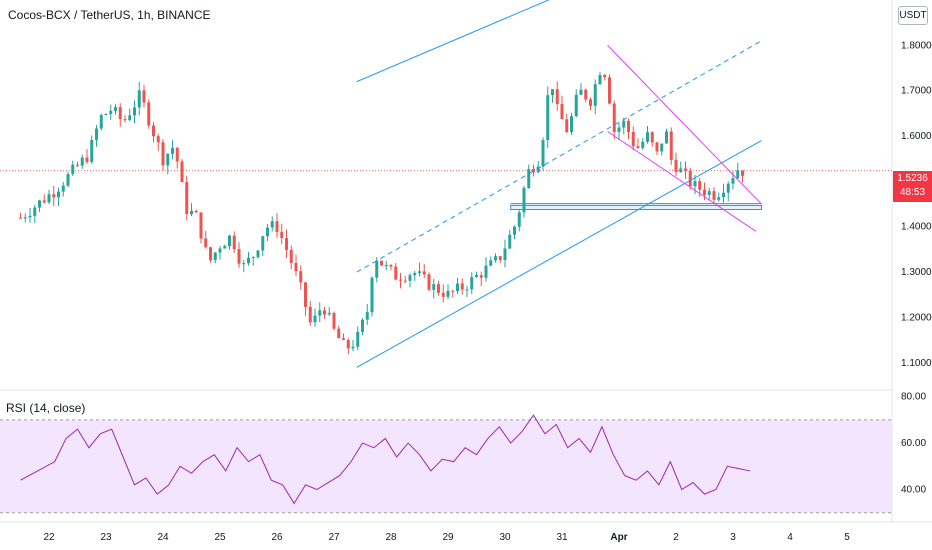 The width and height of the screenshot is (932, 550). Describe the element at coordinates (109, 15) in the screenshot. I see `symbol-header: Cocos-BCX / TetherUS, 1h, BINANCE` at that location.